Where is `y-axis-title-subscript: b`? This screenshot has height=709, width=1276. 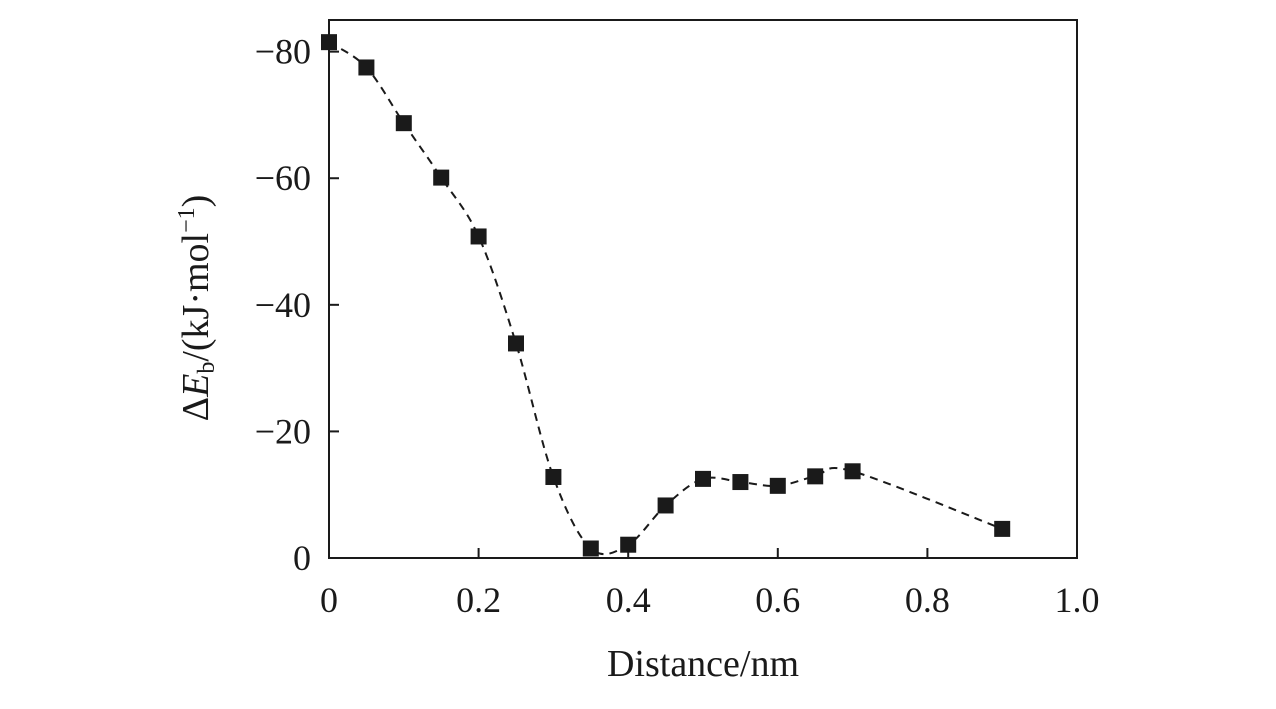 y-axis-title-subscript: b is located at coordinates (207, 368).